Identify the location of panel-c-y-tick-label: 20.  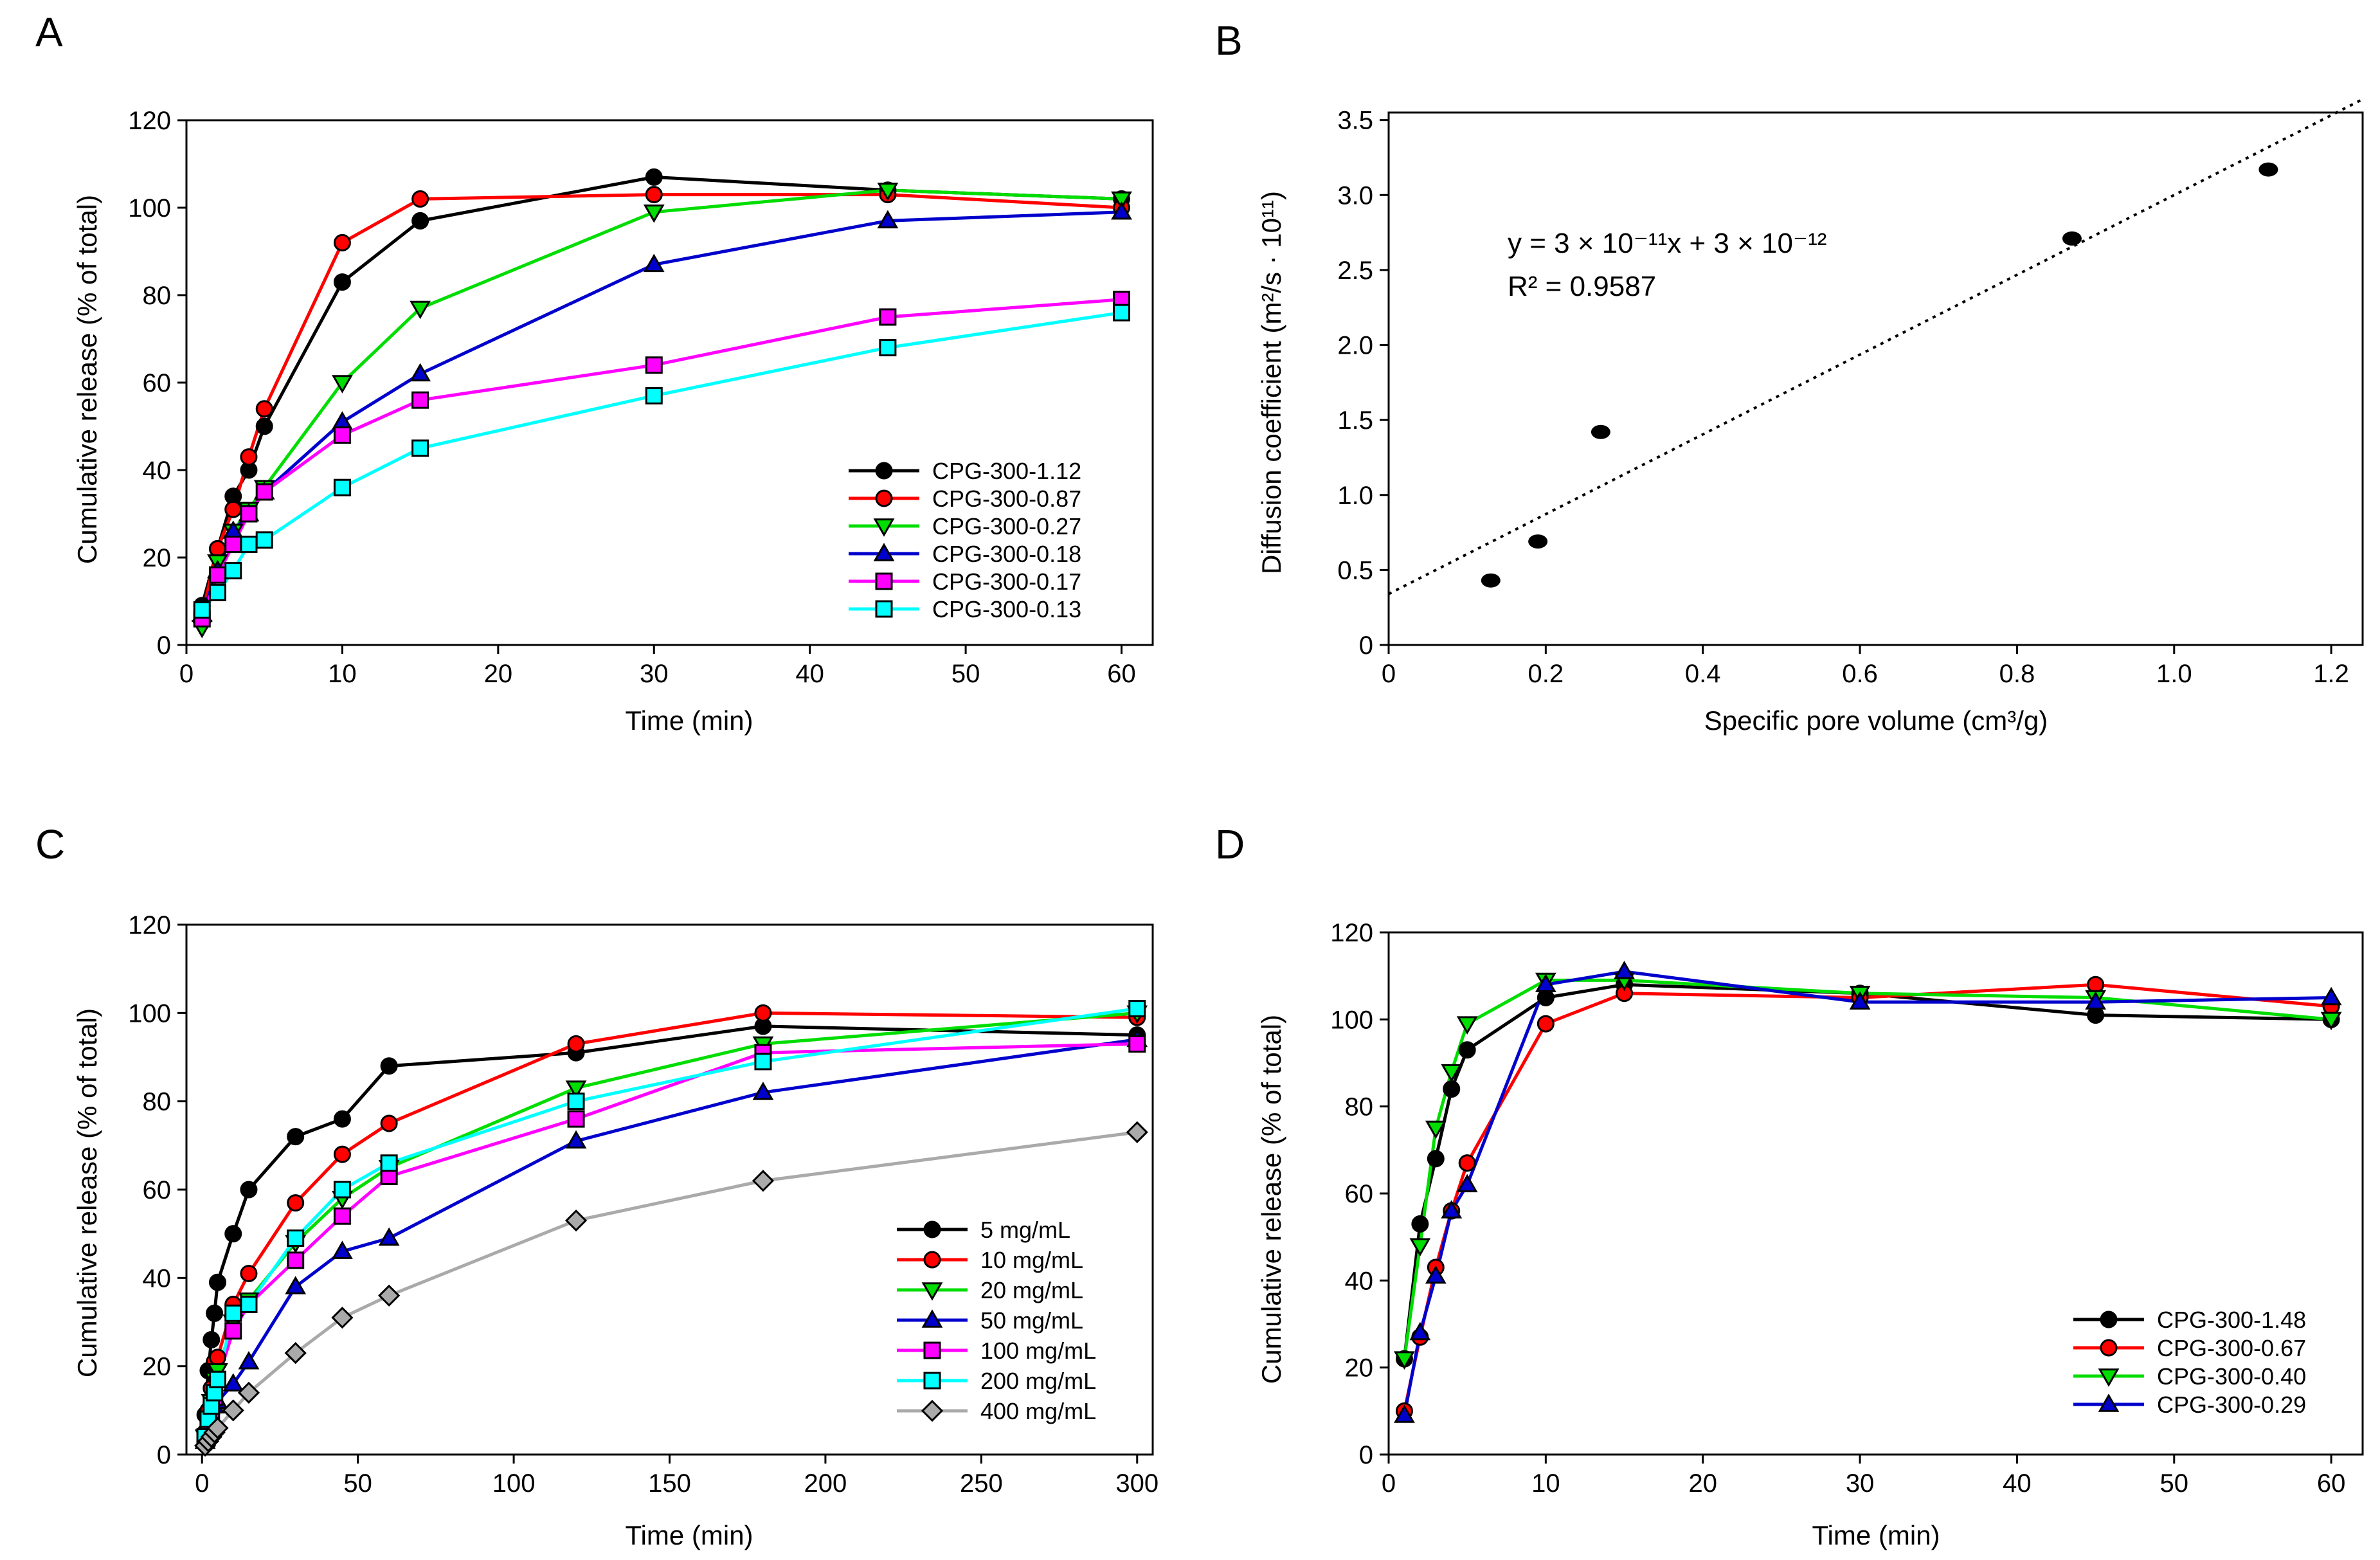
(157, 1367).